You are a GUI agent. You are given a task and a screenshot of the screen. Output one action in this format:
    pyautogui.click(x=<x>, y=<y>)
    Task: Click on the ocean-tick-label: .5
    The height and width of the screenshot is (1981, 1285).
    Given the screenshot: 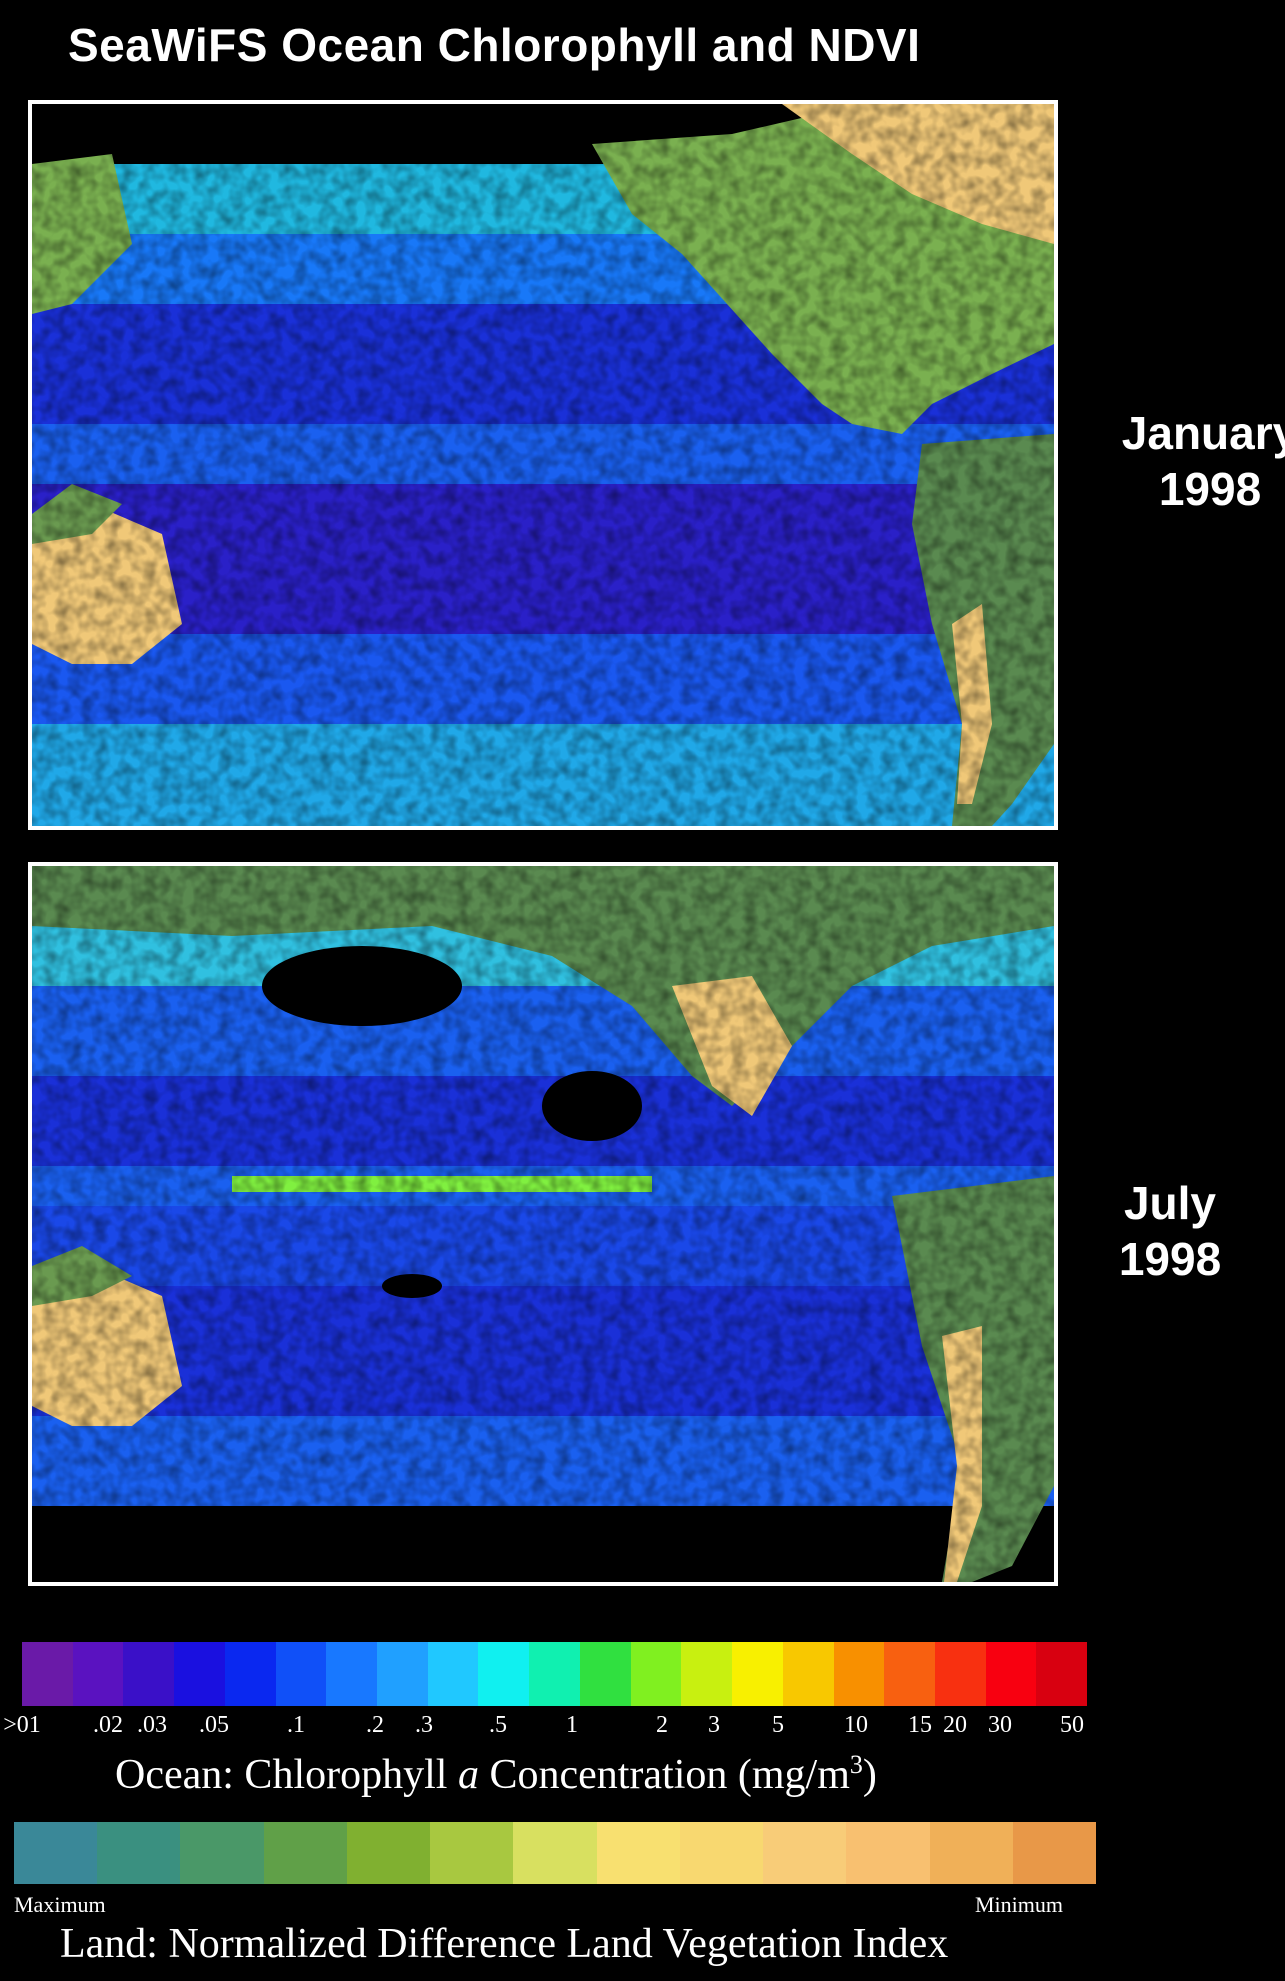 What is the action you would take?
    pyautogui.click(x=498, y=1725)
    